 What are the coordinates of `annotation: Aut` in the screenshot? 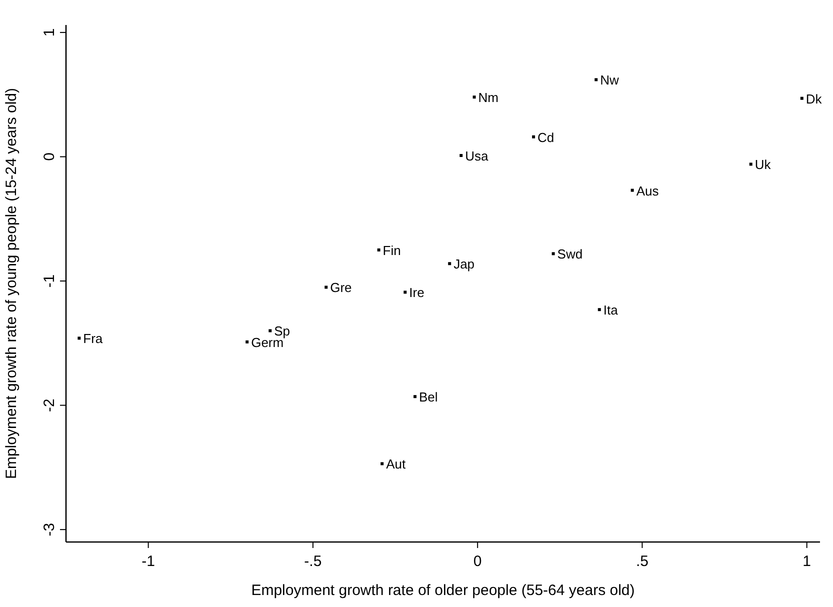 It's located at (396, 464).